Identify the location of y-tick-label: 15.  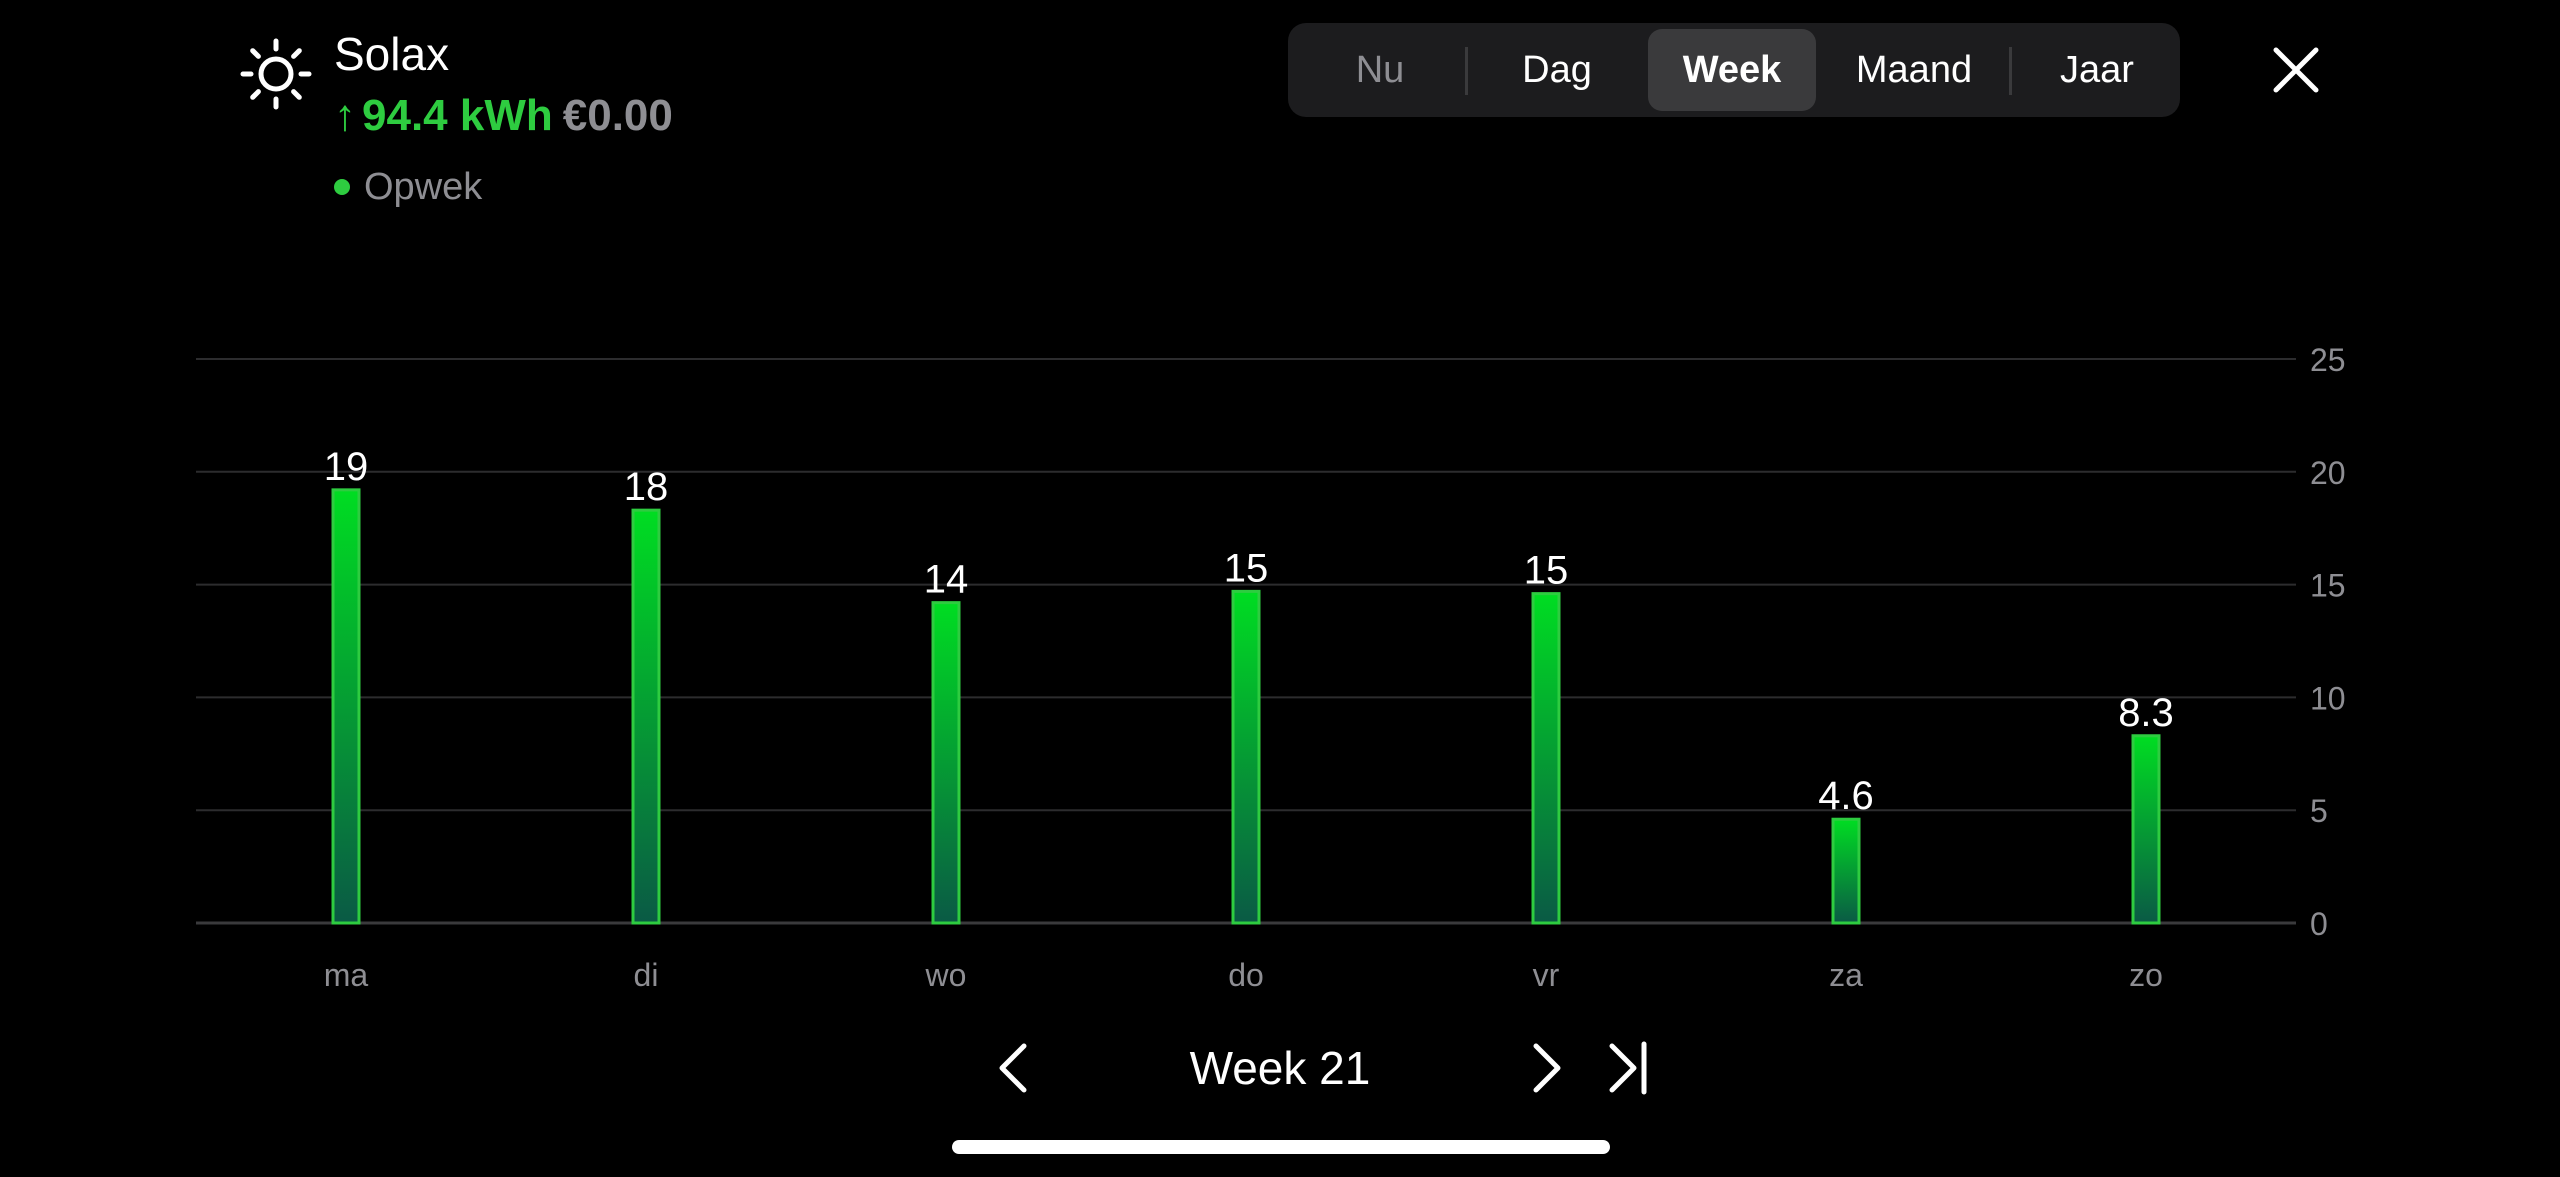
(2328, 586).